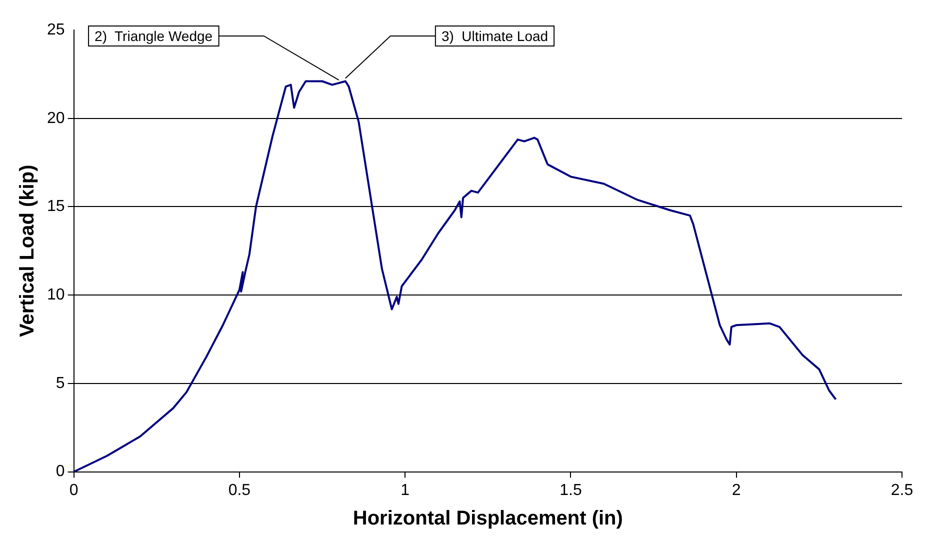  What do you see at coordinates (56, 207) in the screenshot?
I see `y-tick-label: 15` at bounding box center [56, 207].